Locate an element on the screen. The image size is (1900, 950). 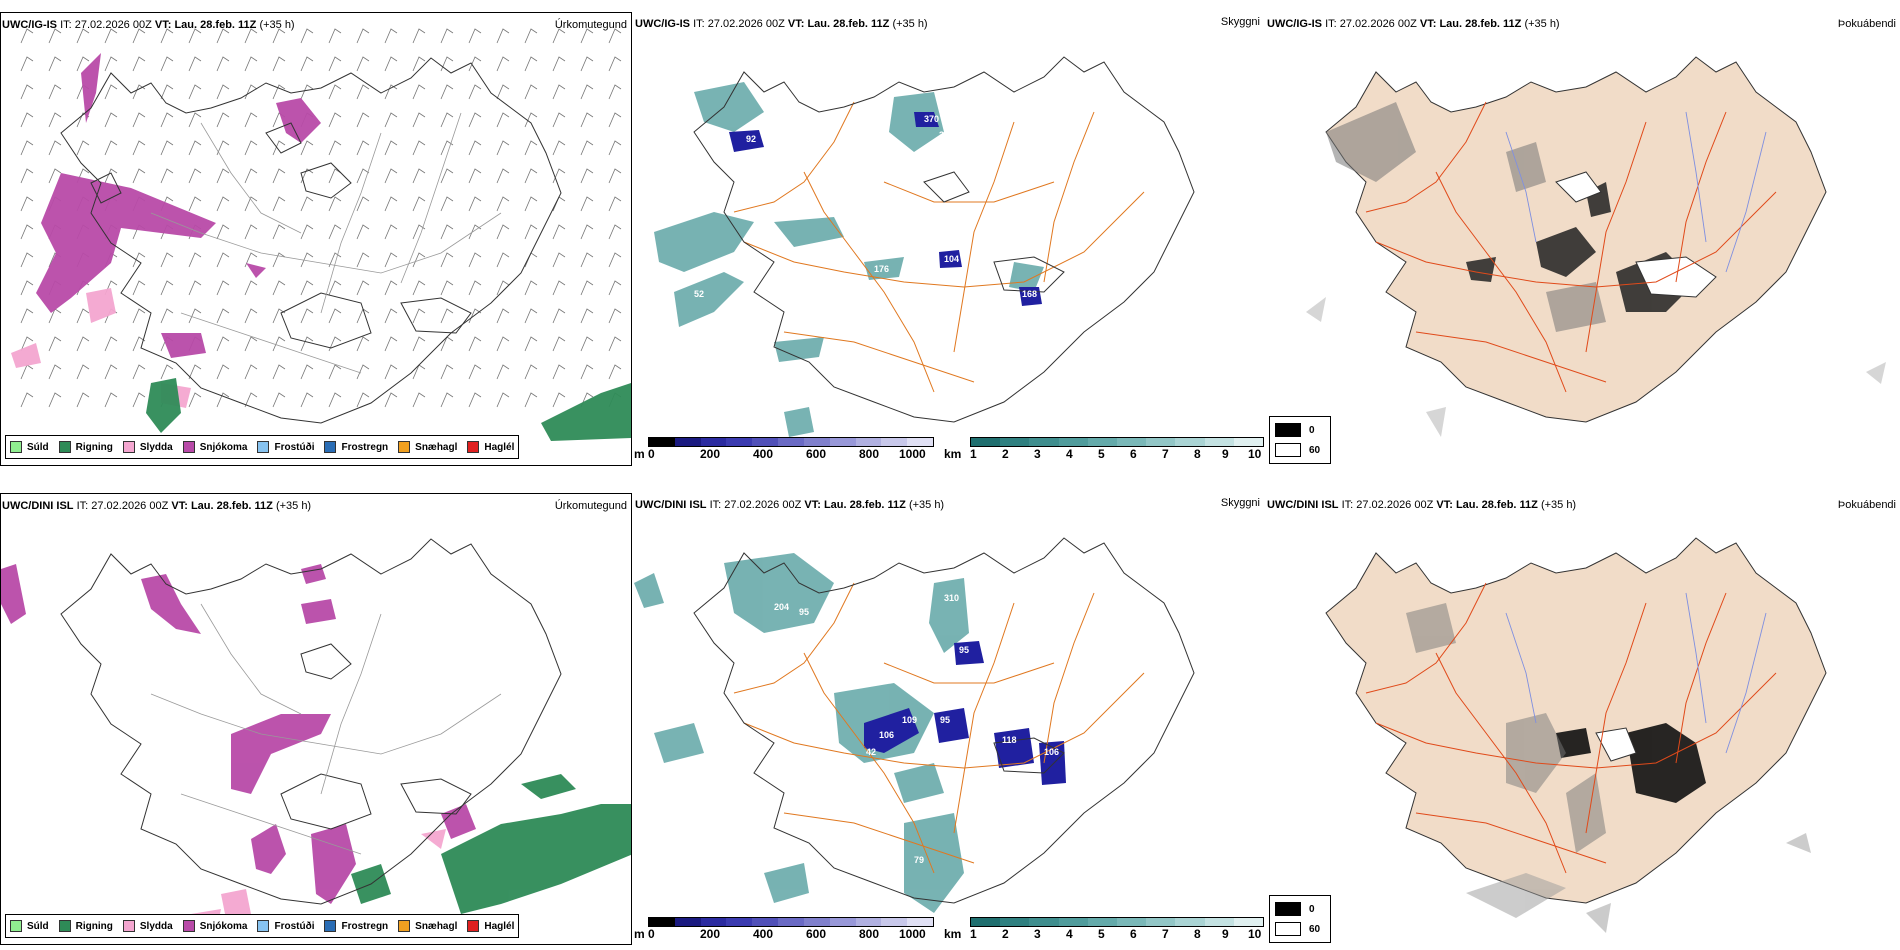
legend-item-haglel: Haglél is located at coordinates (490, 447).